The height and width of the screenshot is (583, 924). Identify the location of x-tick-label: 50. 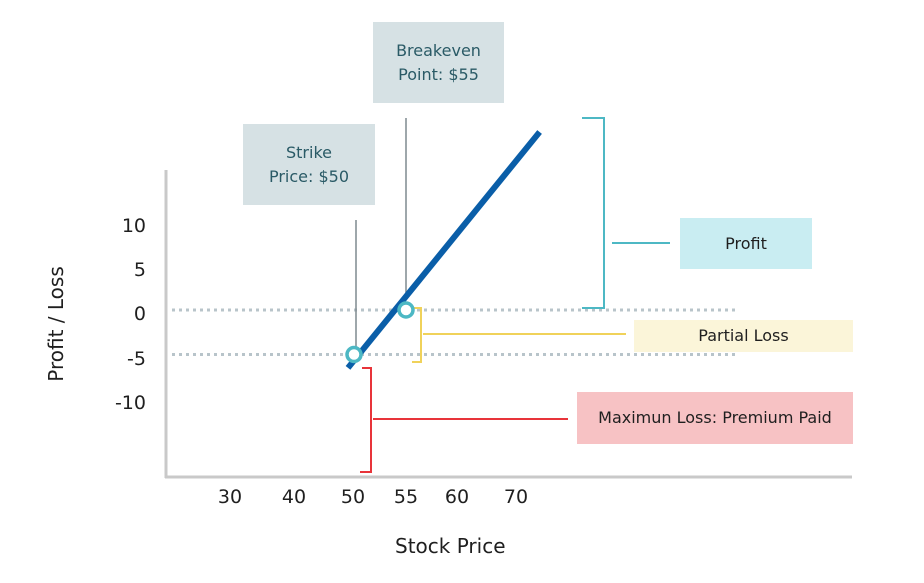
(353, 497).